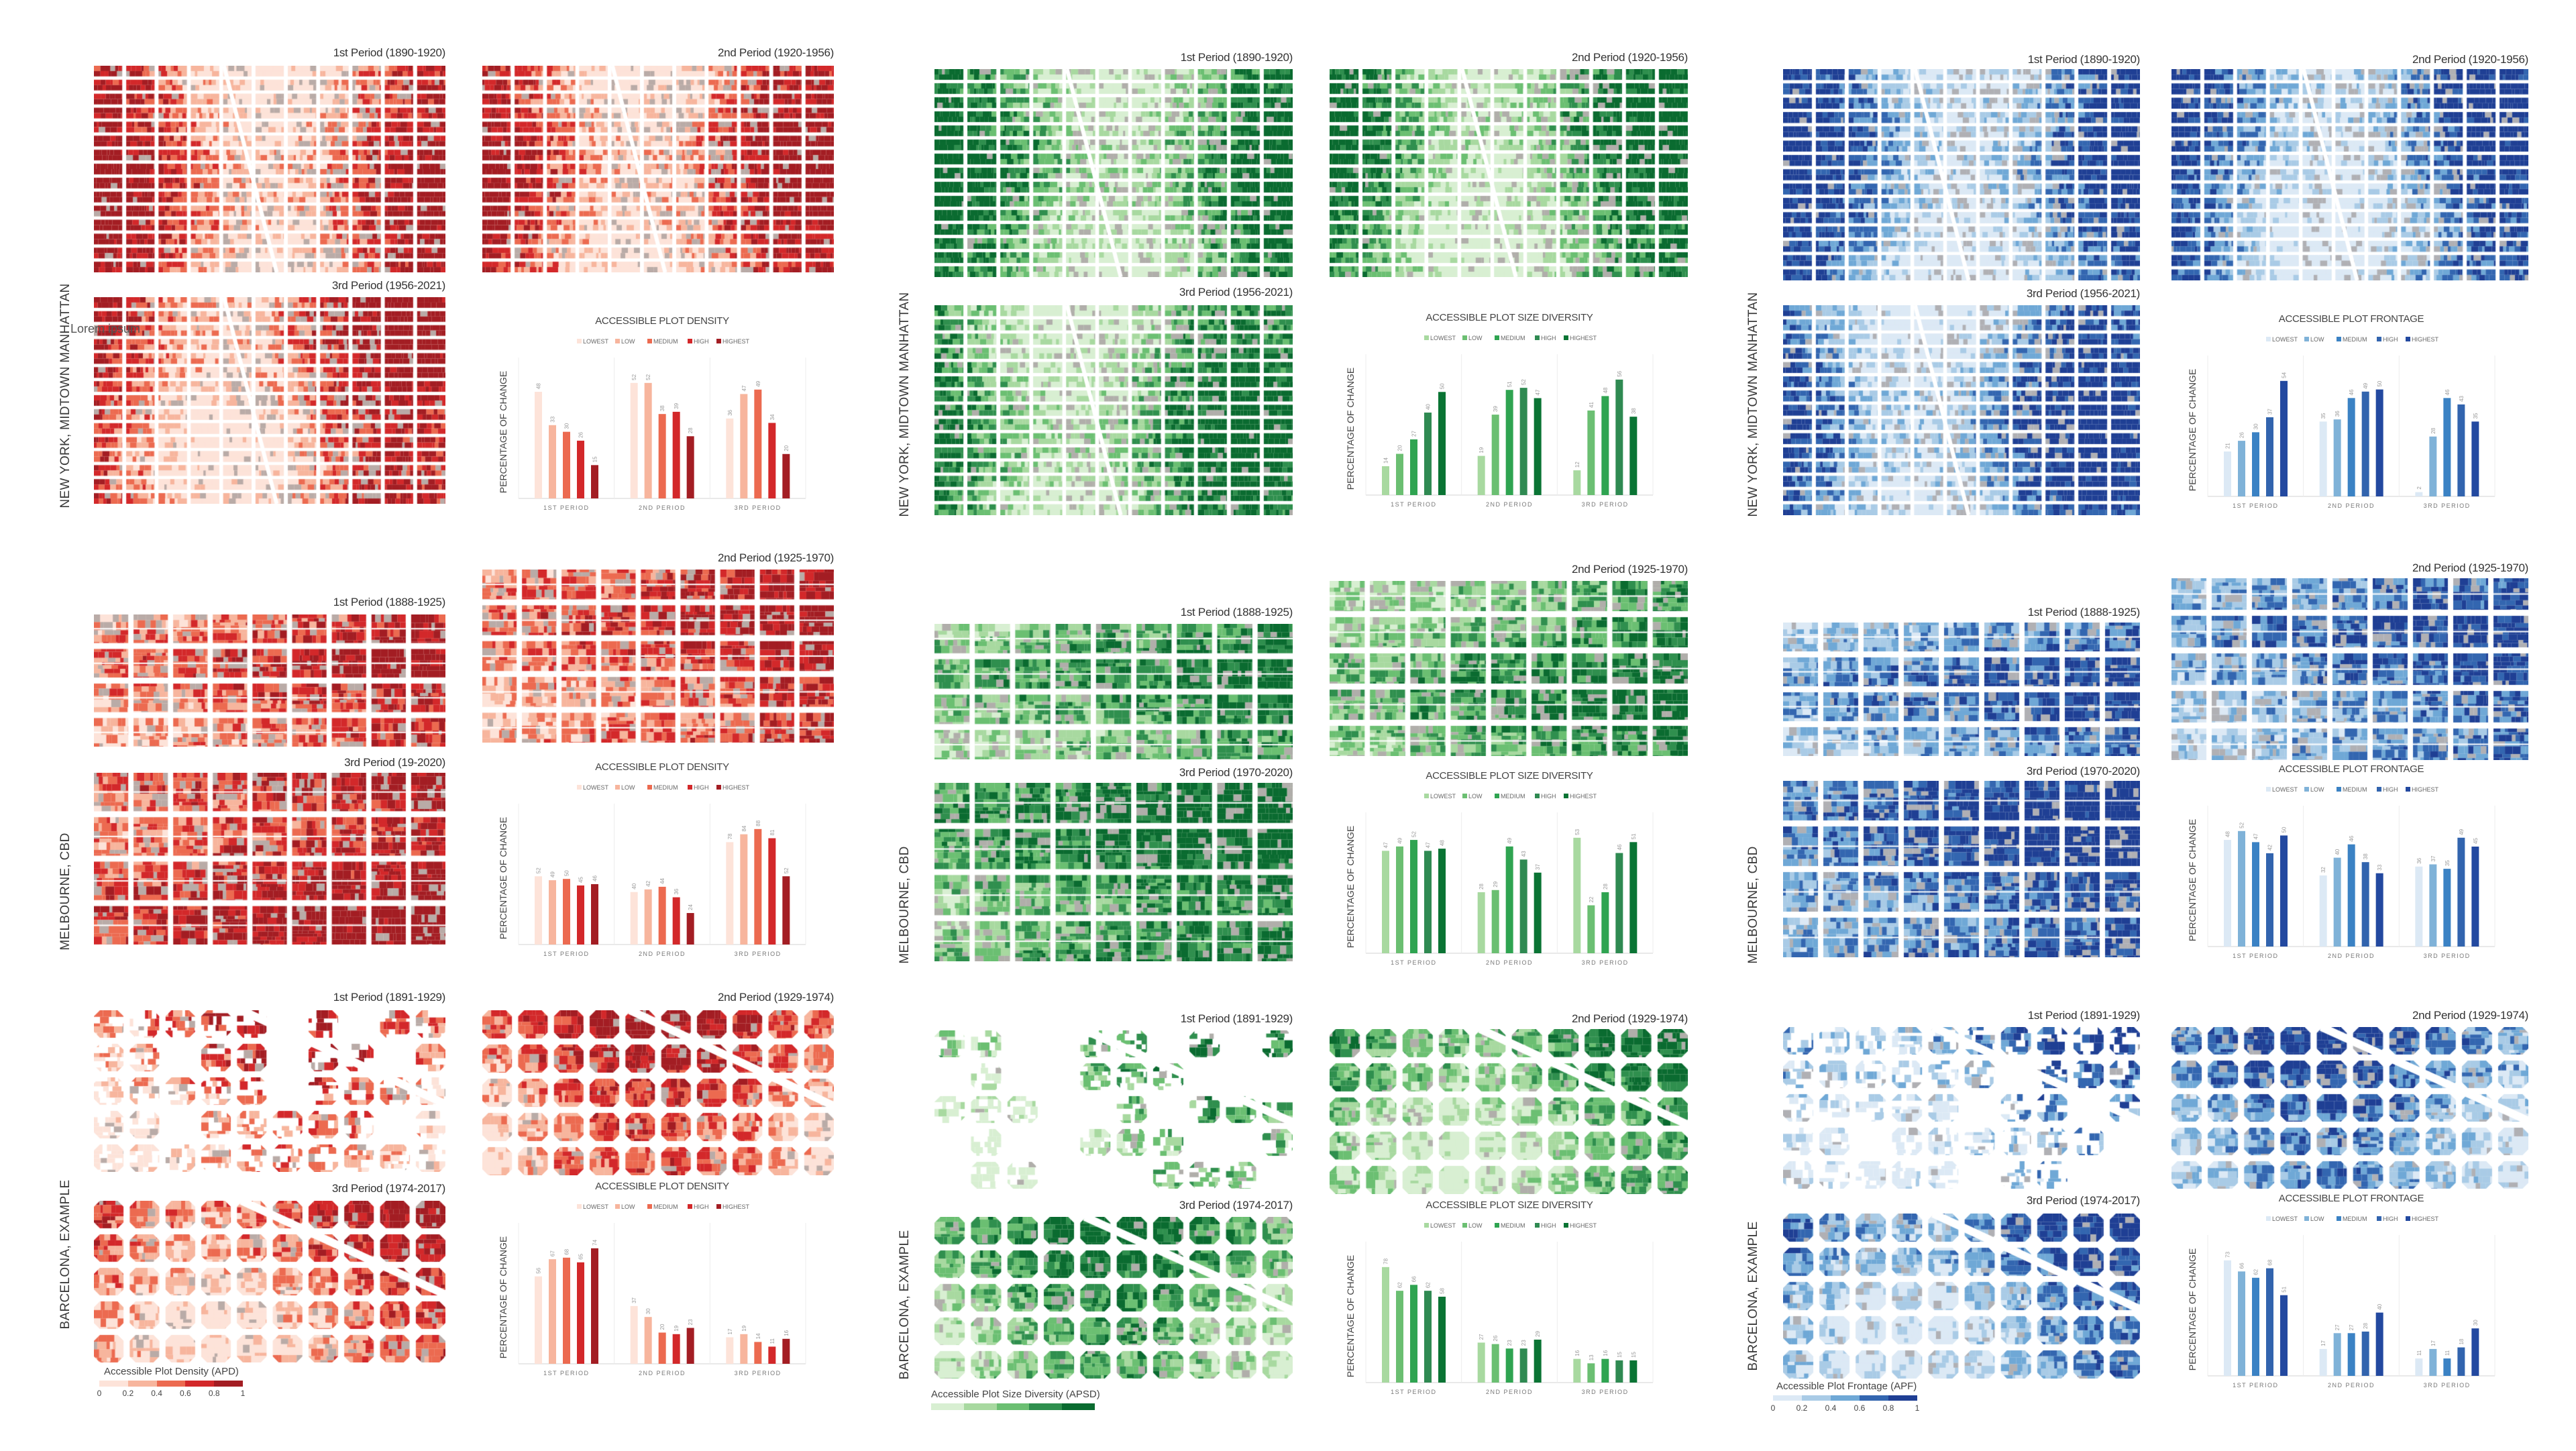 This screenshot has width=2576, height=1451. I want to click on x-tick-label: 1ST PERIOD, so click(566, 507).